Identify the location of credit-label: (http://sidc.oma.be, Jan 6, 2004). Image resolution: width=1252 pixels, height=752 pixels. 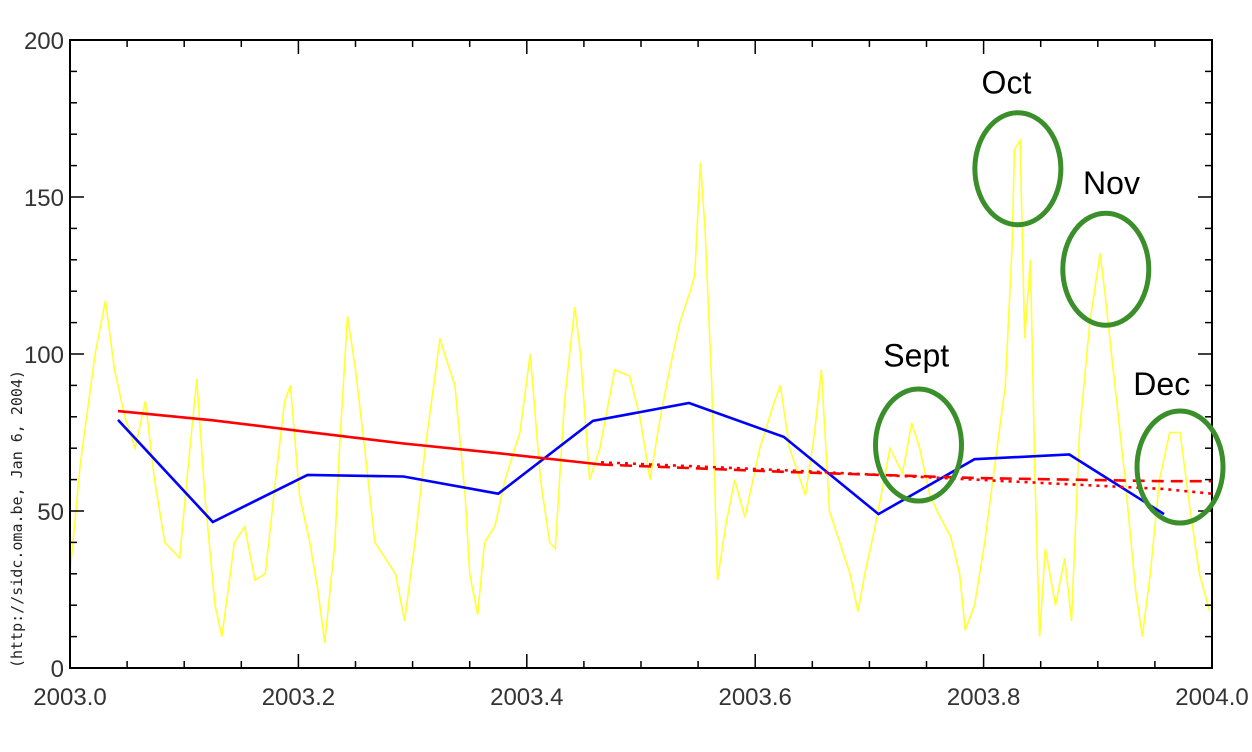
(17, 519).